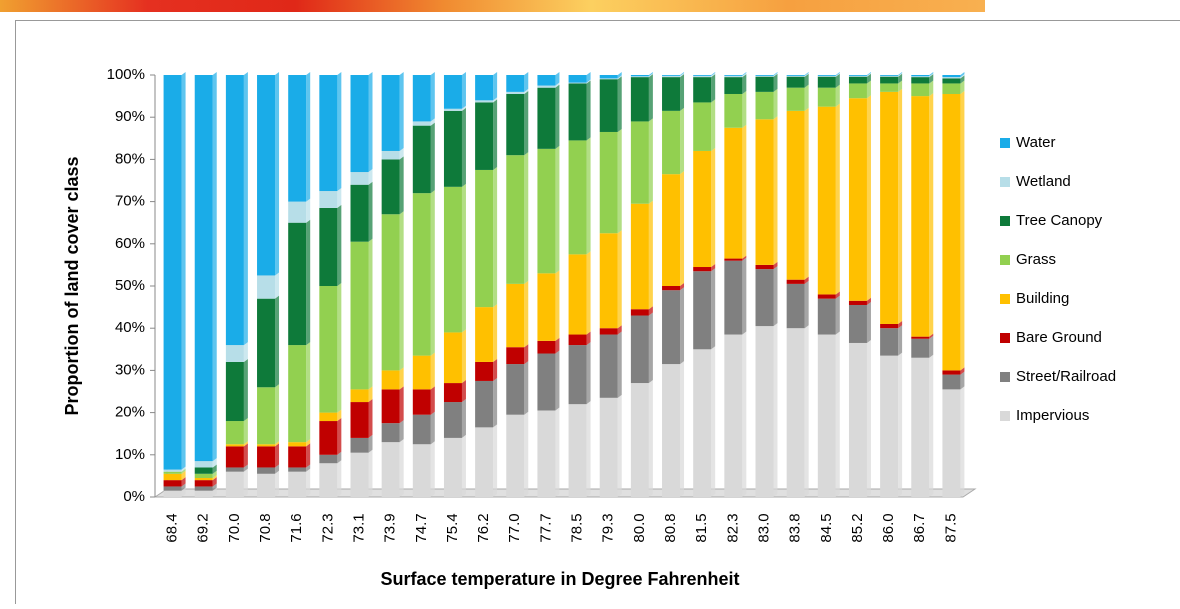 The image size is (1180, 609). What do you see at coordinates (296, 527) in the screenshot?
I see `x-tick-label: 71.6` at bounding box center [296, 527].